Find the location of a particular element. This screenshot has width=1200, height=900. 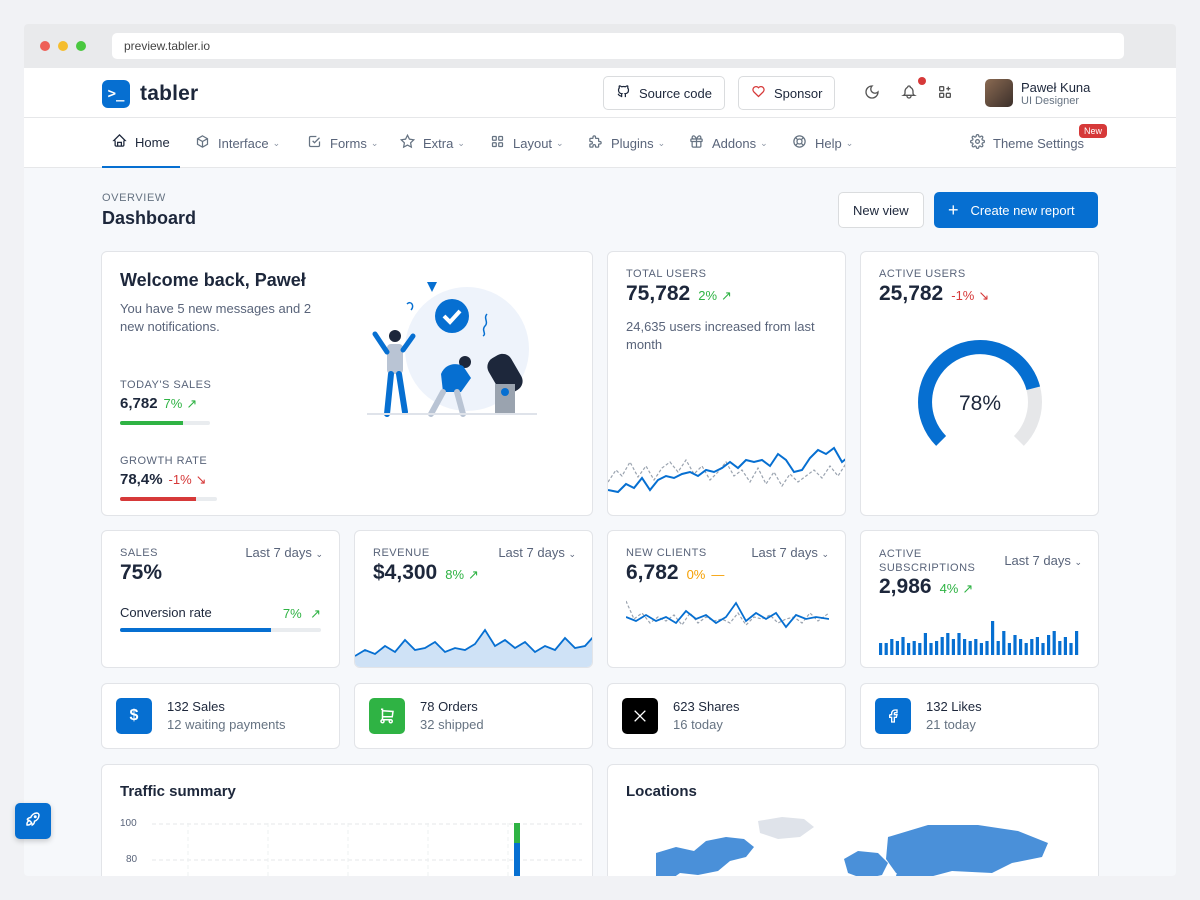

active-users-card: ACTIVE USERS 25,782 -1% ↘ 78% is located at coordinates (979, 383).